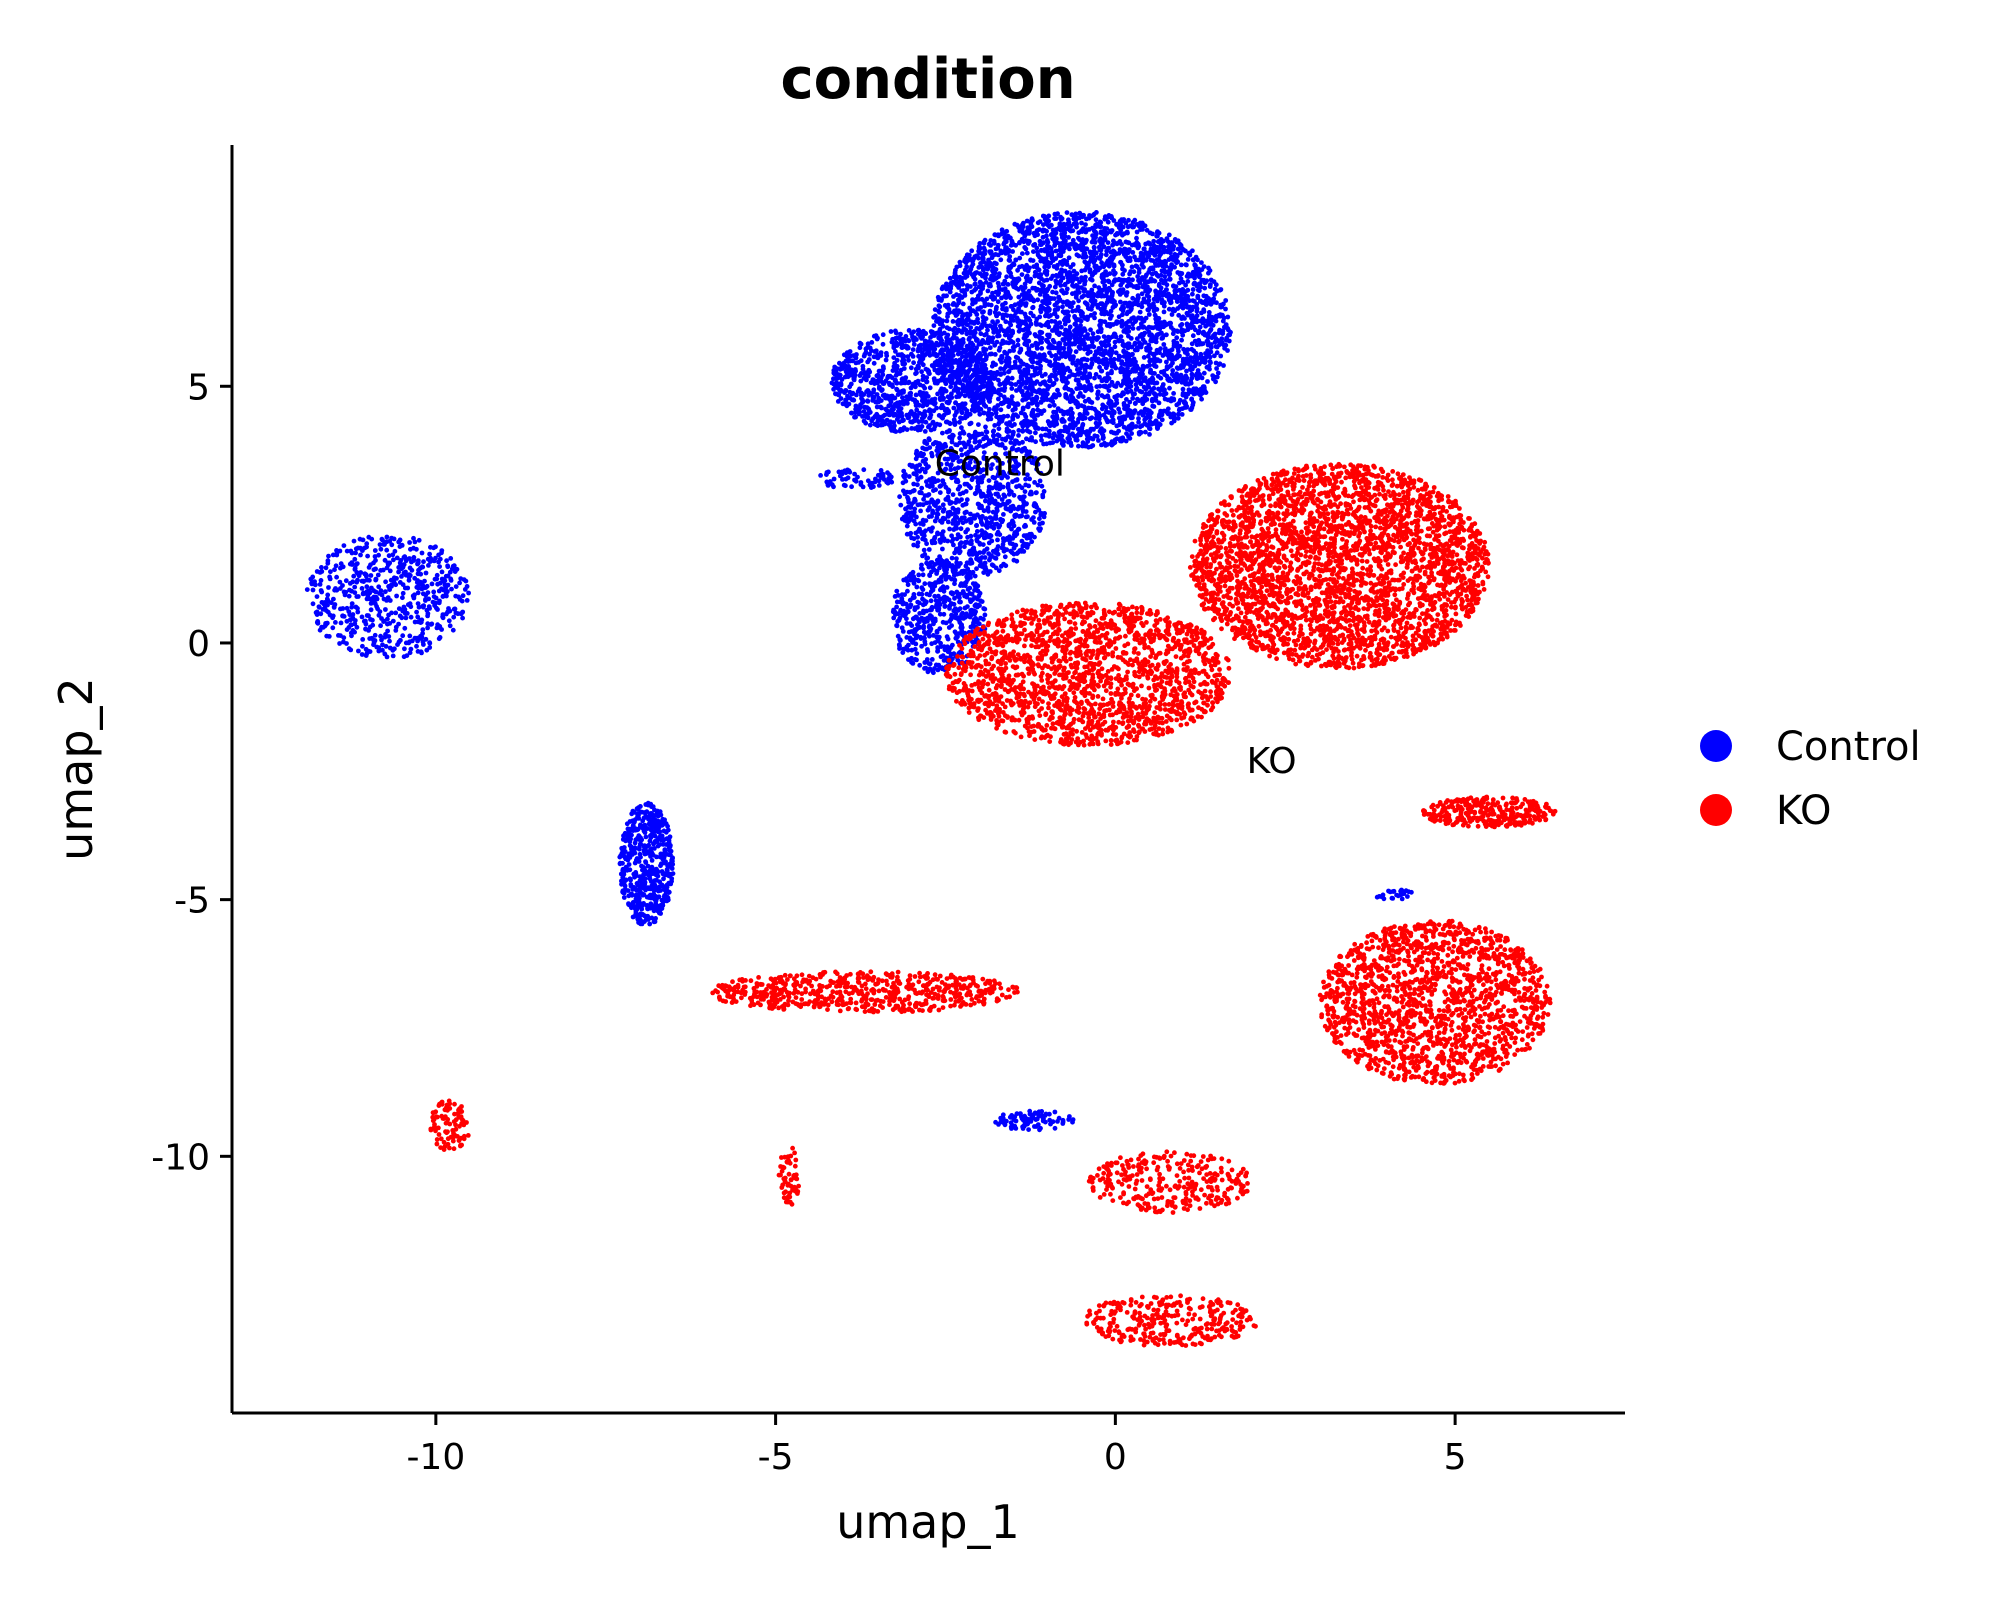  I want to click on chart-title: condition, so click(927, 79).